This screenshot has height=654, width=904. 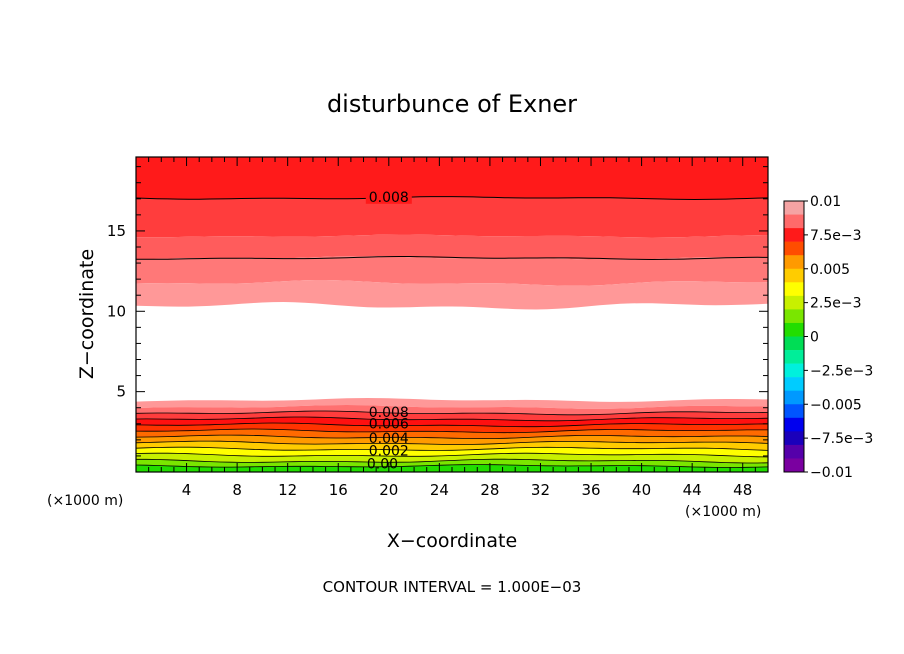 What do you see at coordinates (452, 104) in the screenshot?
I see `chart-title: disturbunce of Exner` at bounding box center [452, 104].